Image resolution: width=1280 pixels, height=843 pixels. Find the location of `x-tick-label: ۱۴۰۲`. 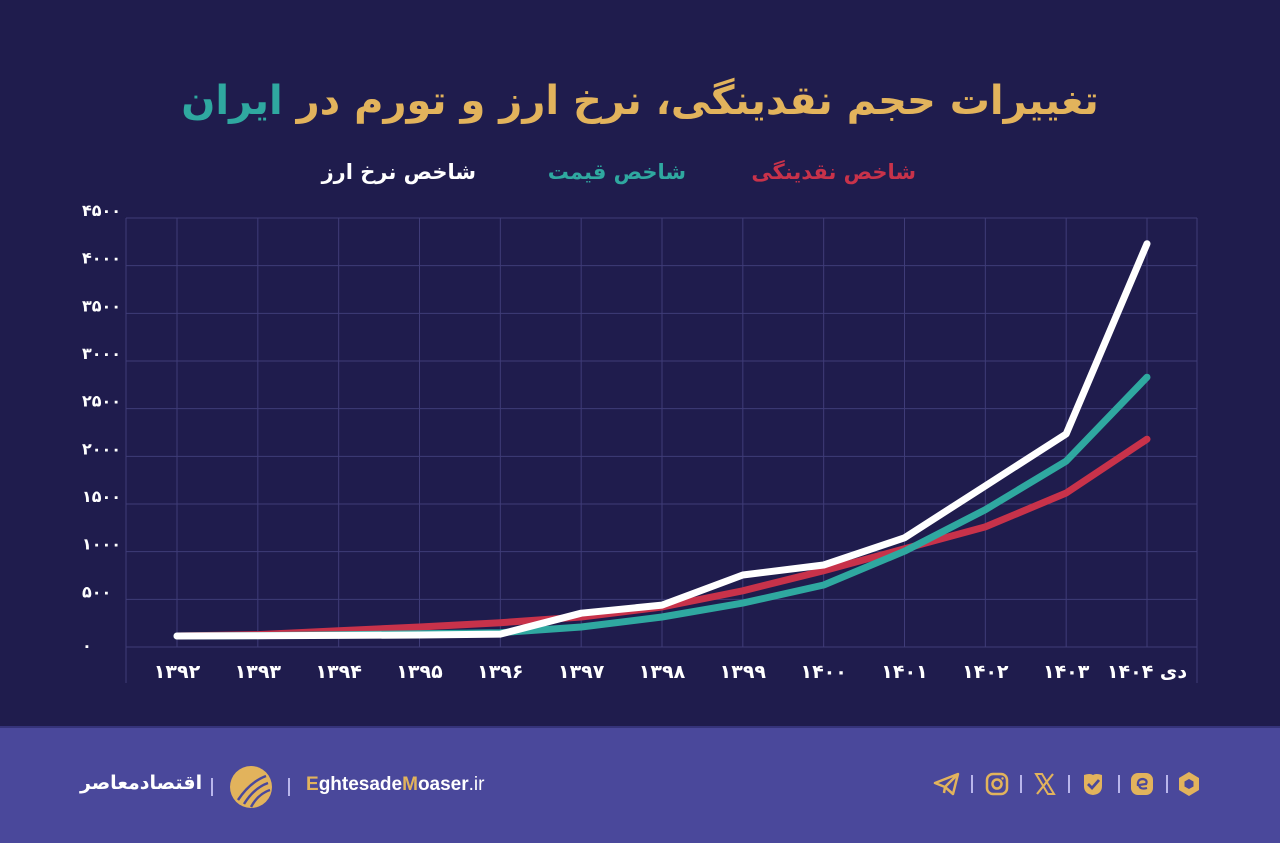

x-tick-label: ۱۴۰۲ is located at coordinates (985, 672).